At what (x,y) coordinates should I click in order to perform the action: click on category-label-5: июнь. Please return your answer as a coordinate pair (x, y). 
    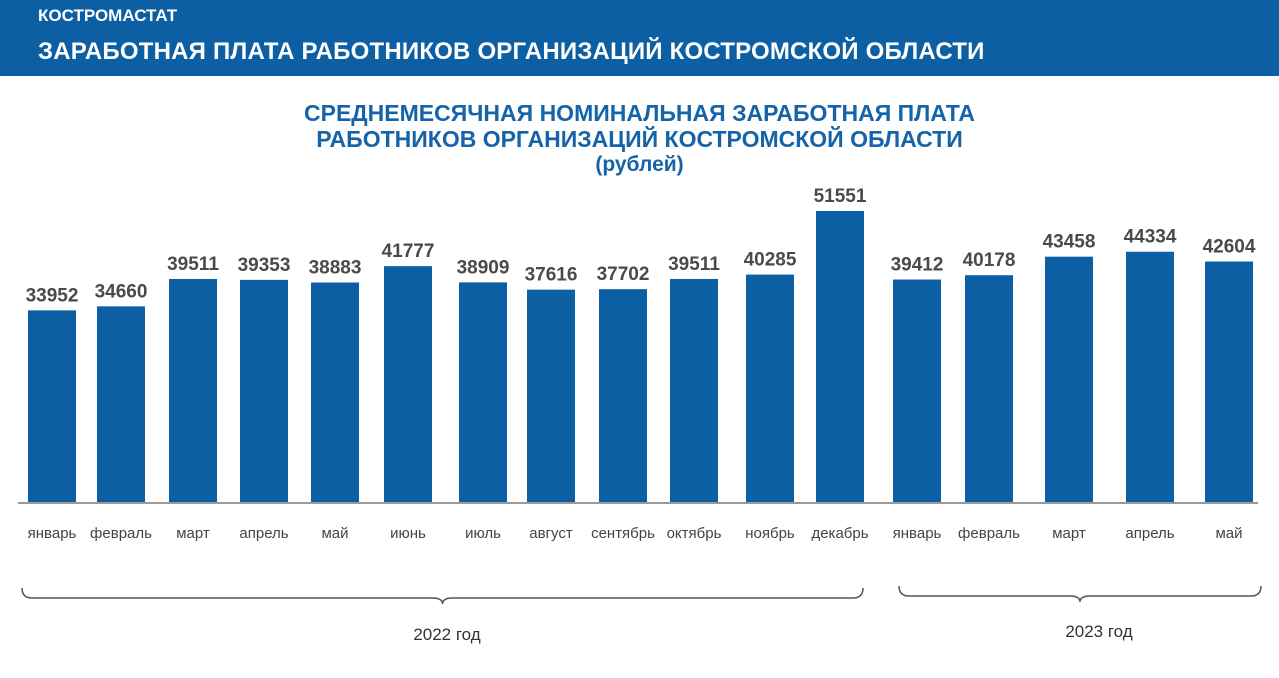
    Looking at the image, I should click on (408, 533).